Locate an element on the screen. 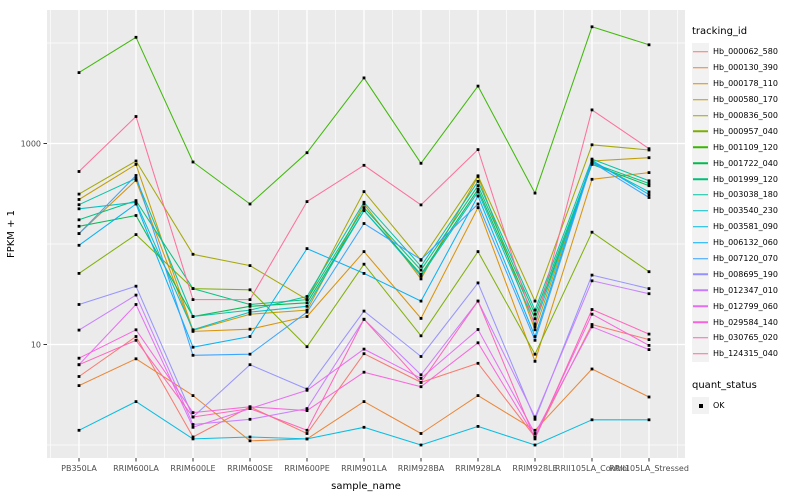 The width and height of the screenshot is (800, 500). x-tick-label: RRII105LA_Control is located at coordinates (592, 468).